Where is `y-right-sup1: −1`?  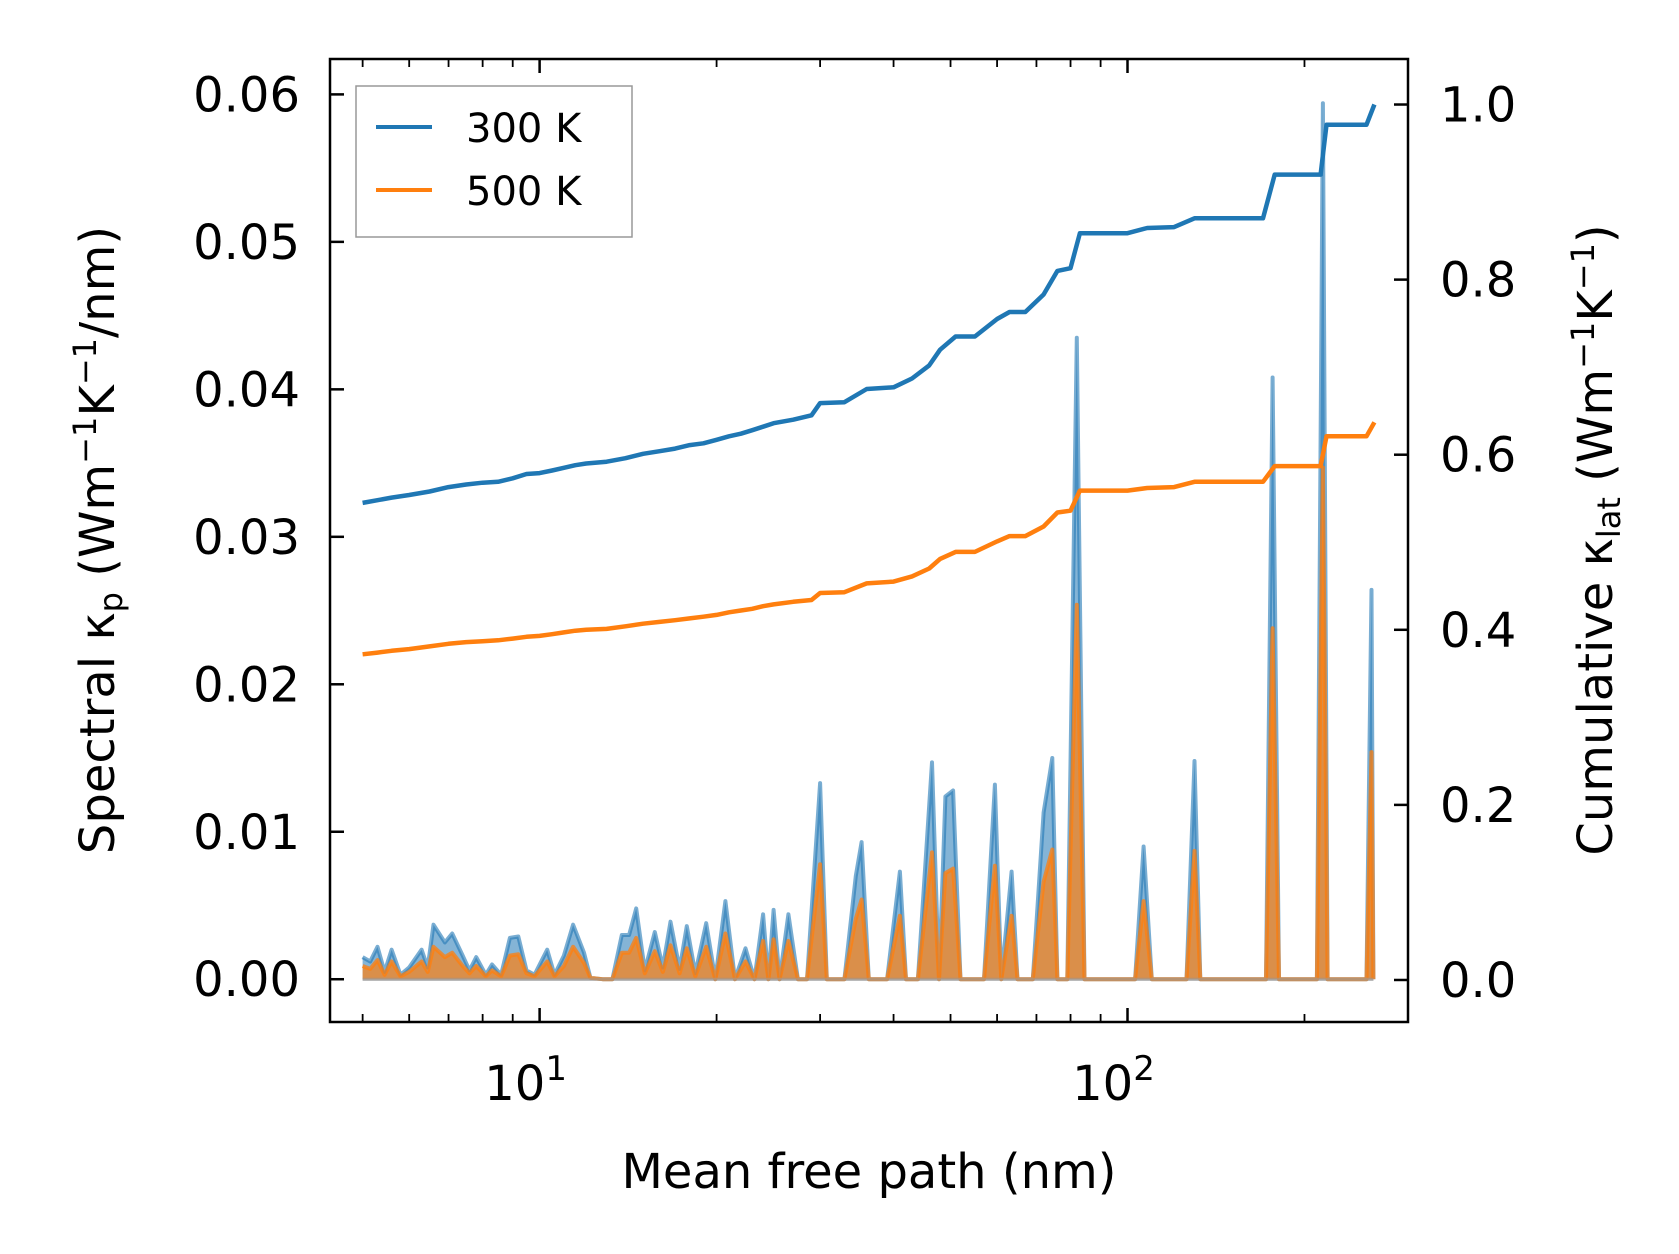
y-right-sup1: −1 is located at coordinates (1583, 345).